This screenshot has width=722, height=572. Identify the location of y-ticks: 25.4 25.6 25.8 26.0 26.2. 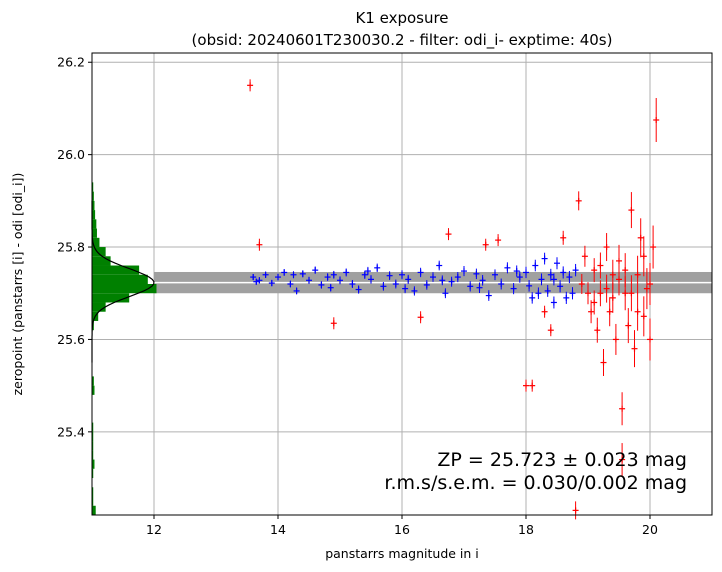
(74, 247).